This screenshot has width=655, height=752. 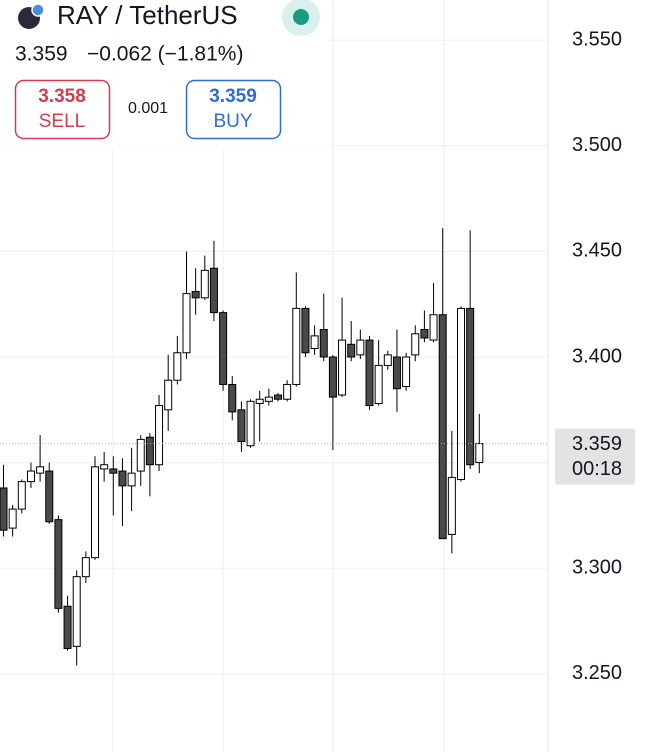 I want to click on sell-button, so click(x=62, y=109).